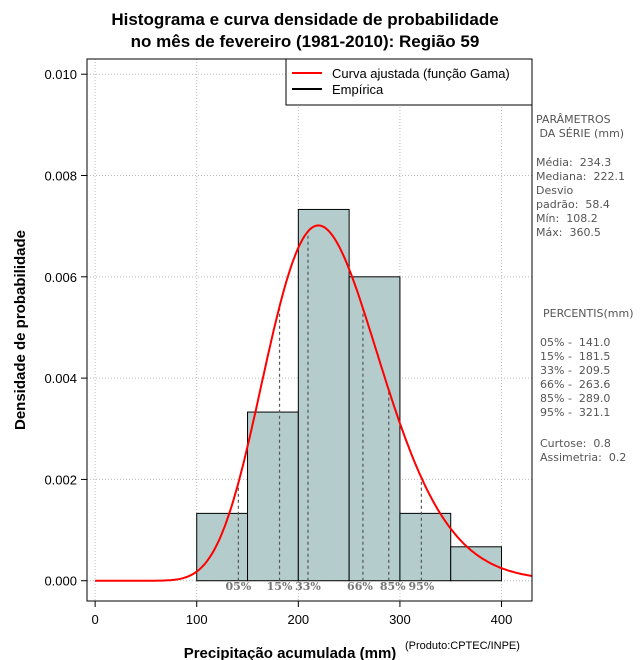 The image size is (640, 660). I want to click on x-tick-label: 100, so click(197, 619).